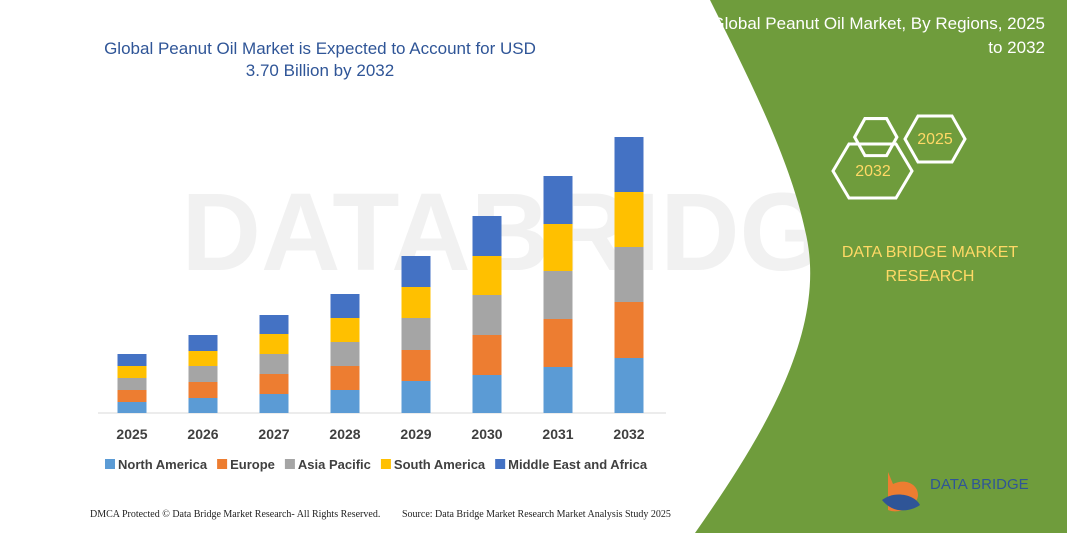  I want to click on logo-text: DATA BRIDGE, so click(979, 484).